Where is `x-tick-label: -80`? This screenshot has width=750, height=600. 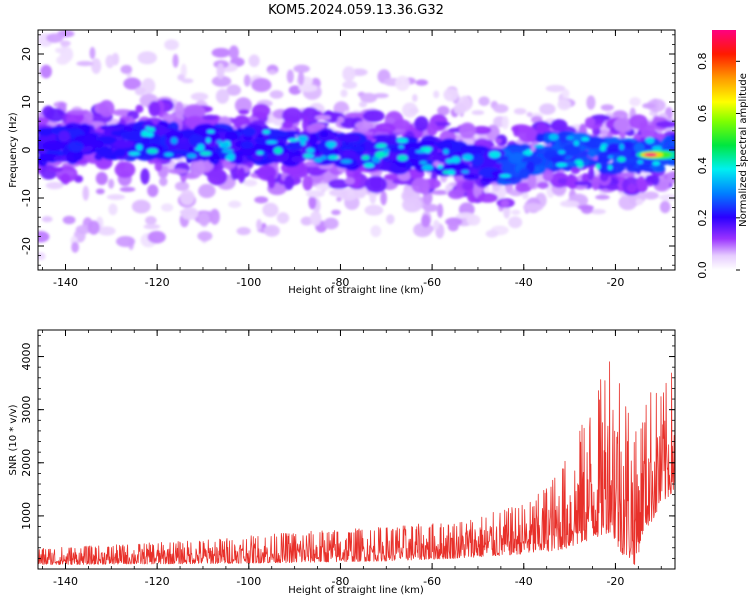 x-tick-label: -80 is located at coordinates (340, 581).